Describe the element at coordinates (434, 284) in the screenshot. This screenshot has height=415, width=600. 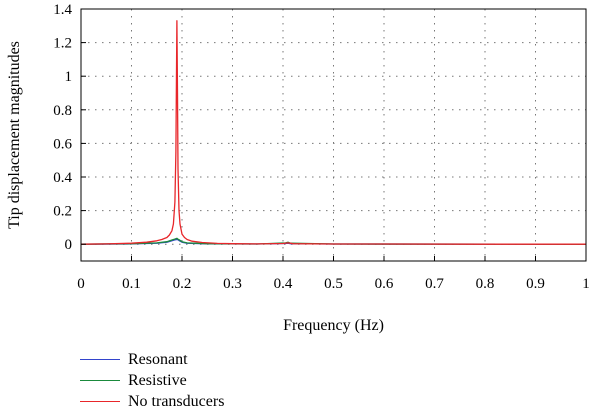
I see `x-tick-label: 0.7` at that location.